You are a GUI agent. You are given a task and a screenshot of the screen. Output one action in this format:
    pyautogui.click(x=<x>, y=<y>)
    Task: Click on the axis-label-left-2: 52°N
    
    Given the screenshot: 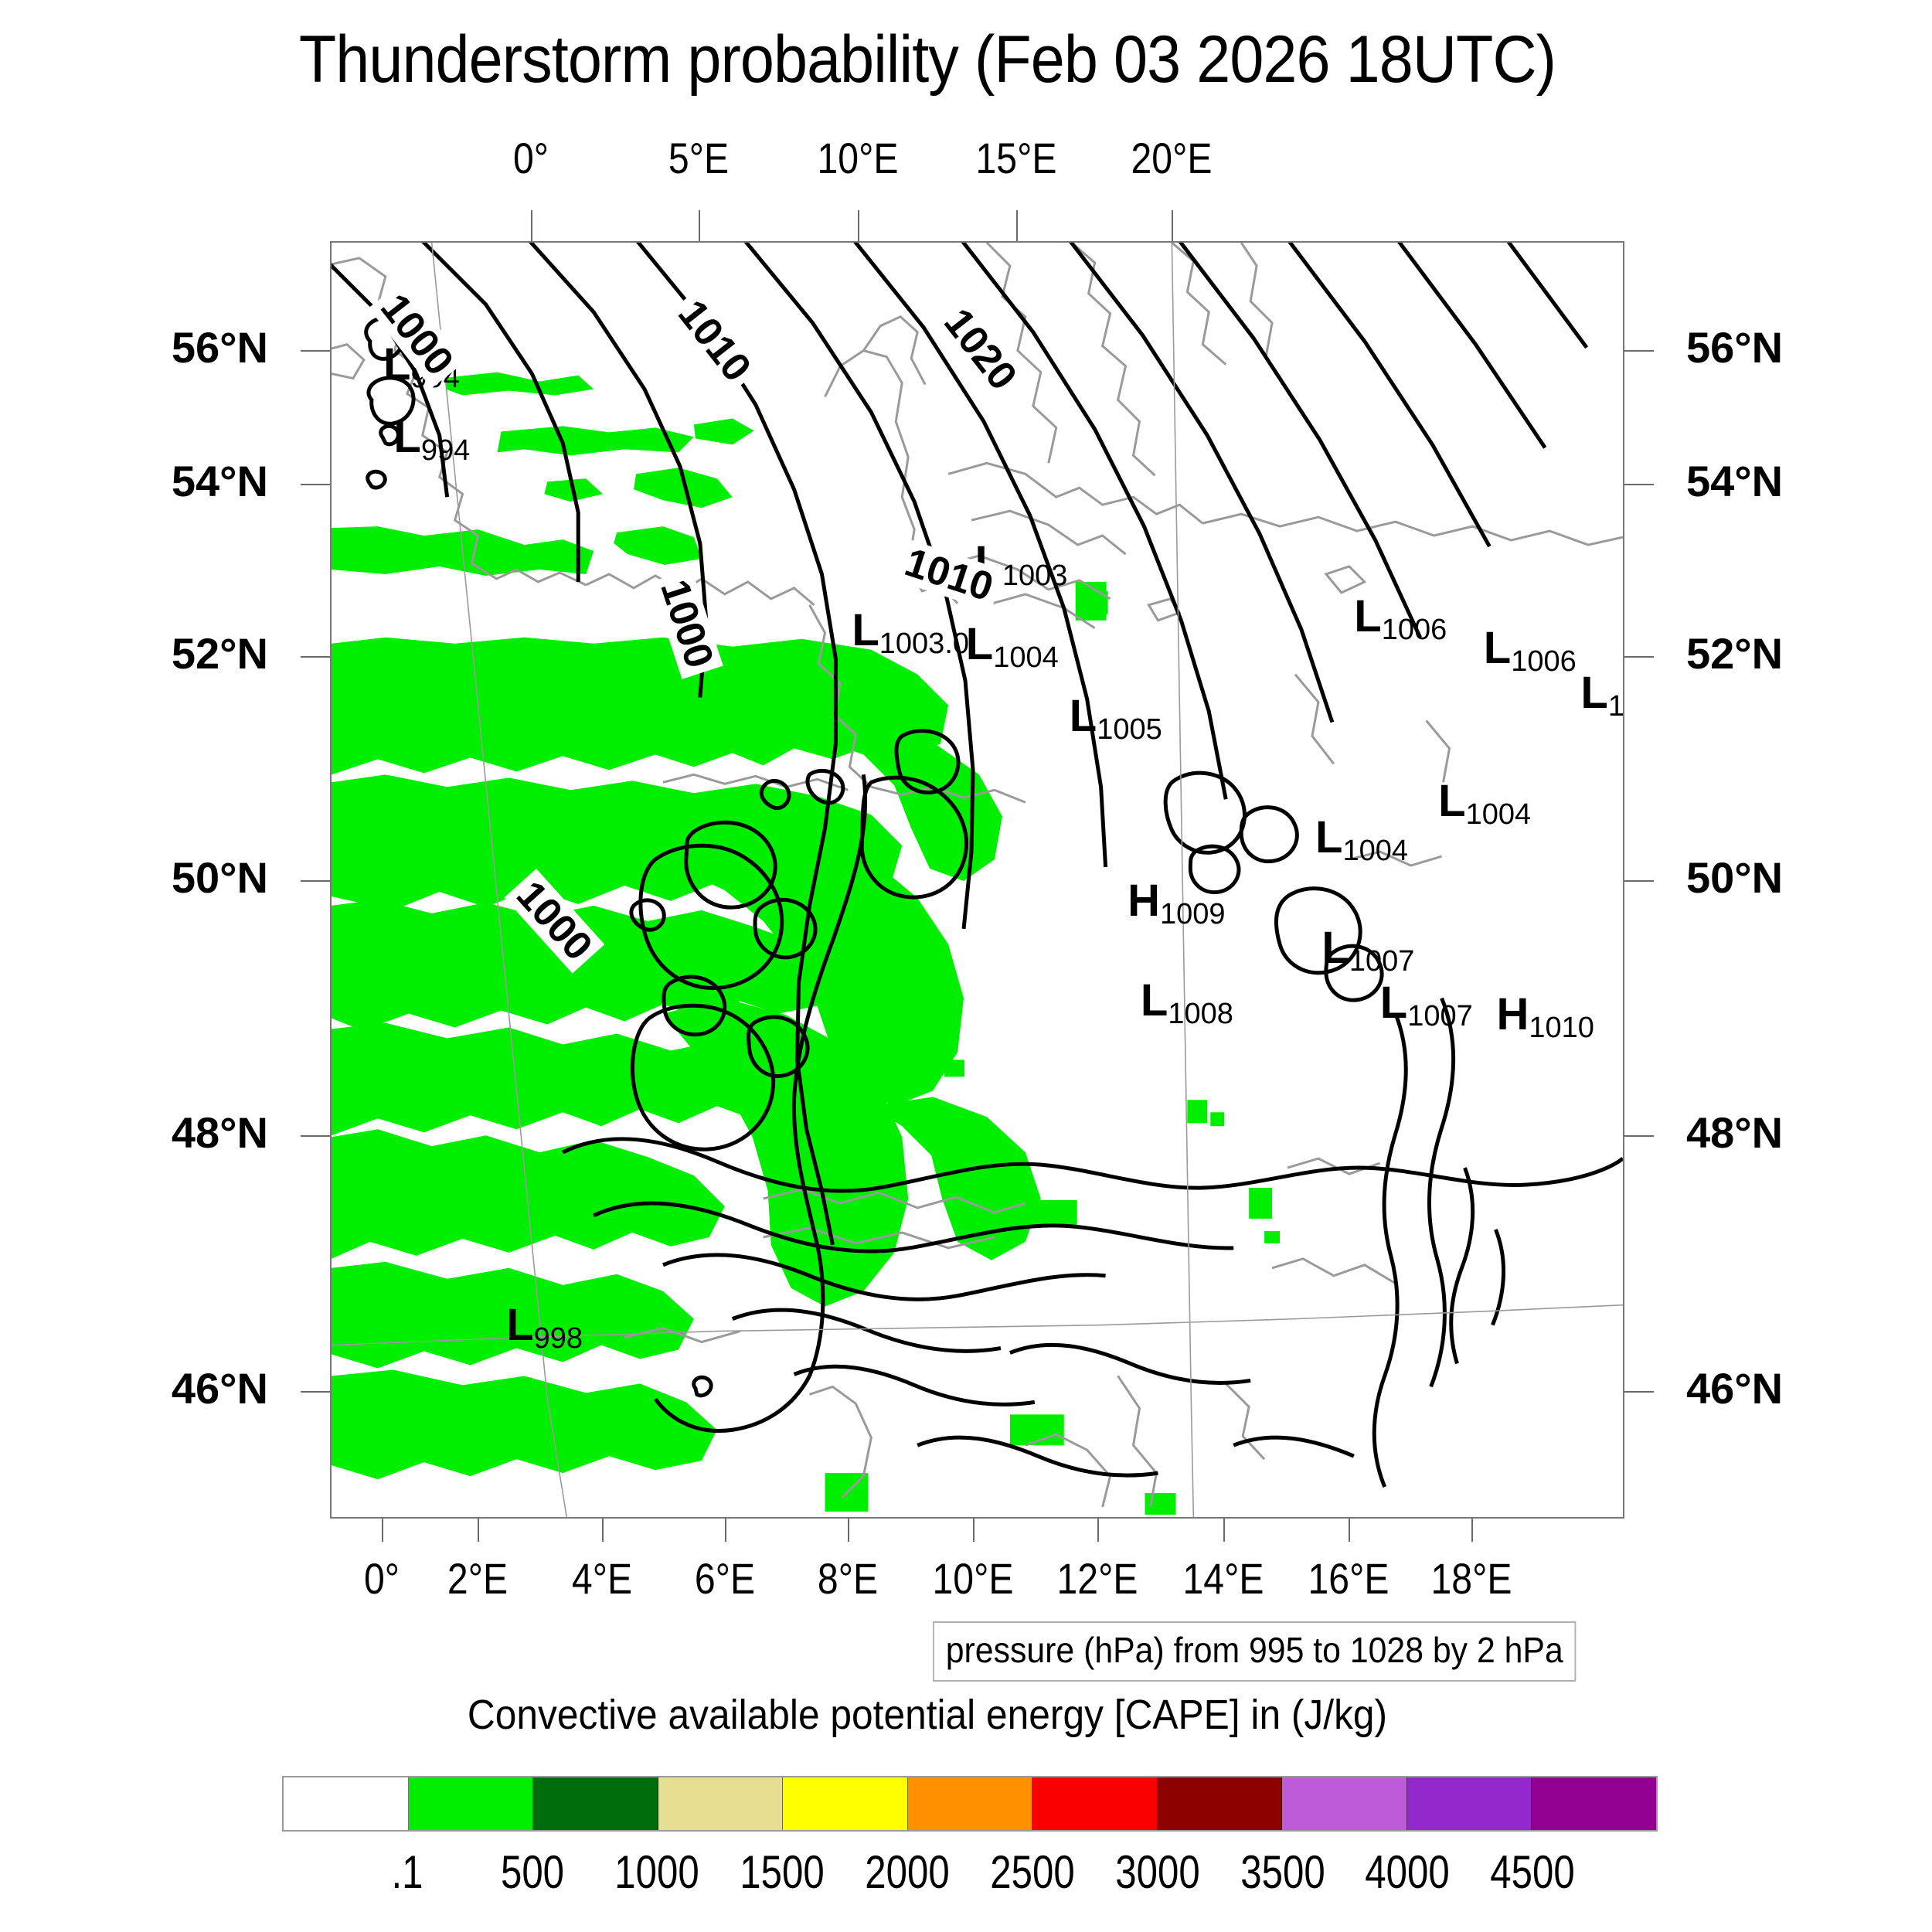 What is the action you would take?
    pyautogui.click(x=220, y=654)
    